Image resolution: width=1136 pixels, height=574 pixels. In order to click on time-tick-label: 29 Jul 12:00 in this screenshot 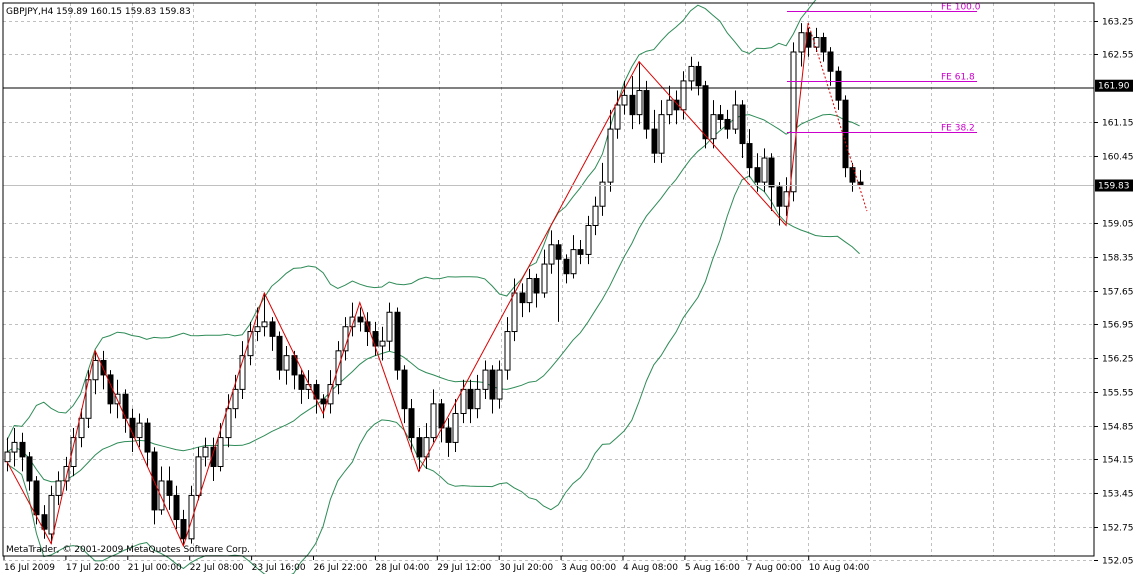, I will do `click(464, 568)`.